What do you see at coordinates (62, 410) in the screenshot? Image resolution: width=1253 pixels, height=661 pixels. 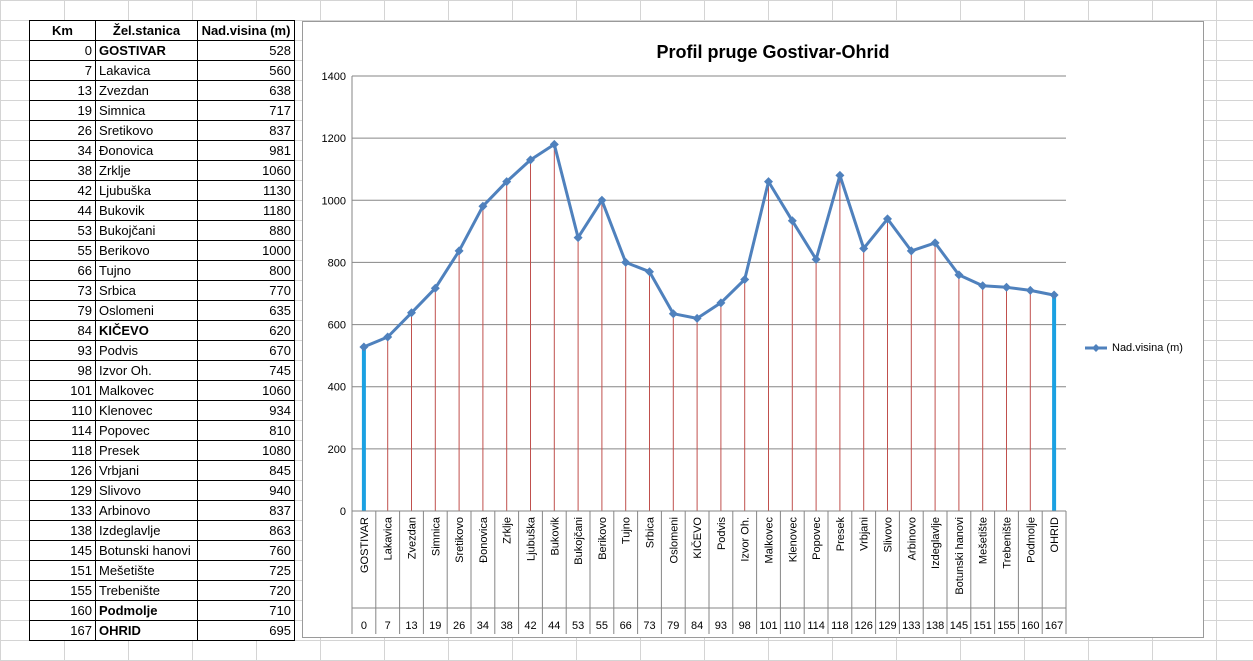 I see `cell-km: 110` at bounding box center [62, 410].